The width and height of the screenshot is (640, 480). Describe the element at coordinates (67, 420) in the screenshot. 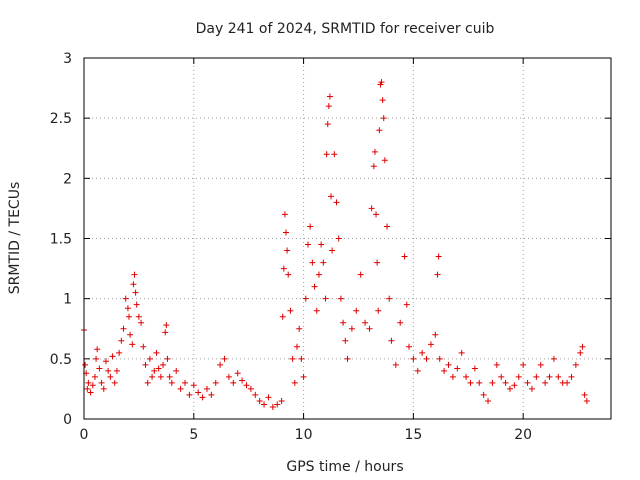

I see `y-tick-label: 0` at that location.